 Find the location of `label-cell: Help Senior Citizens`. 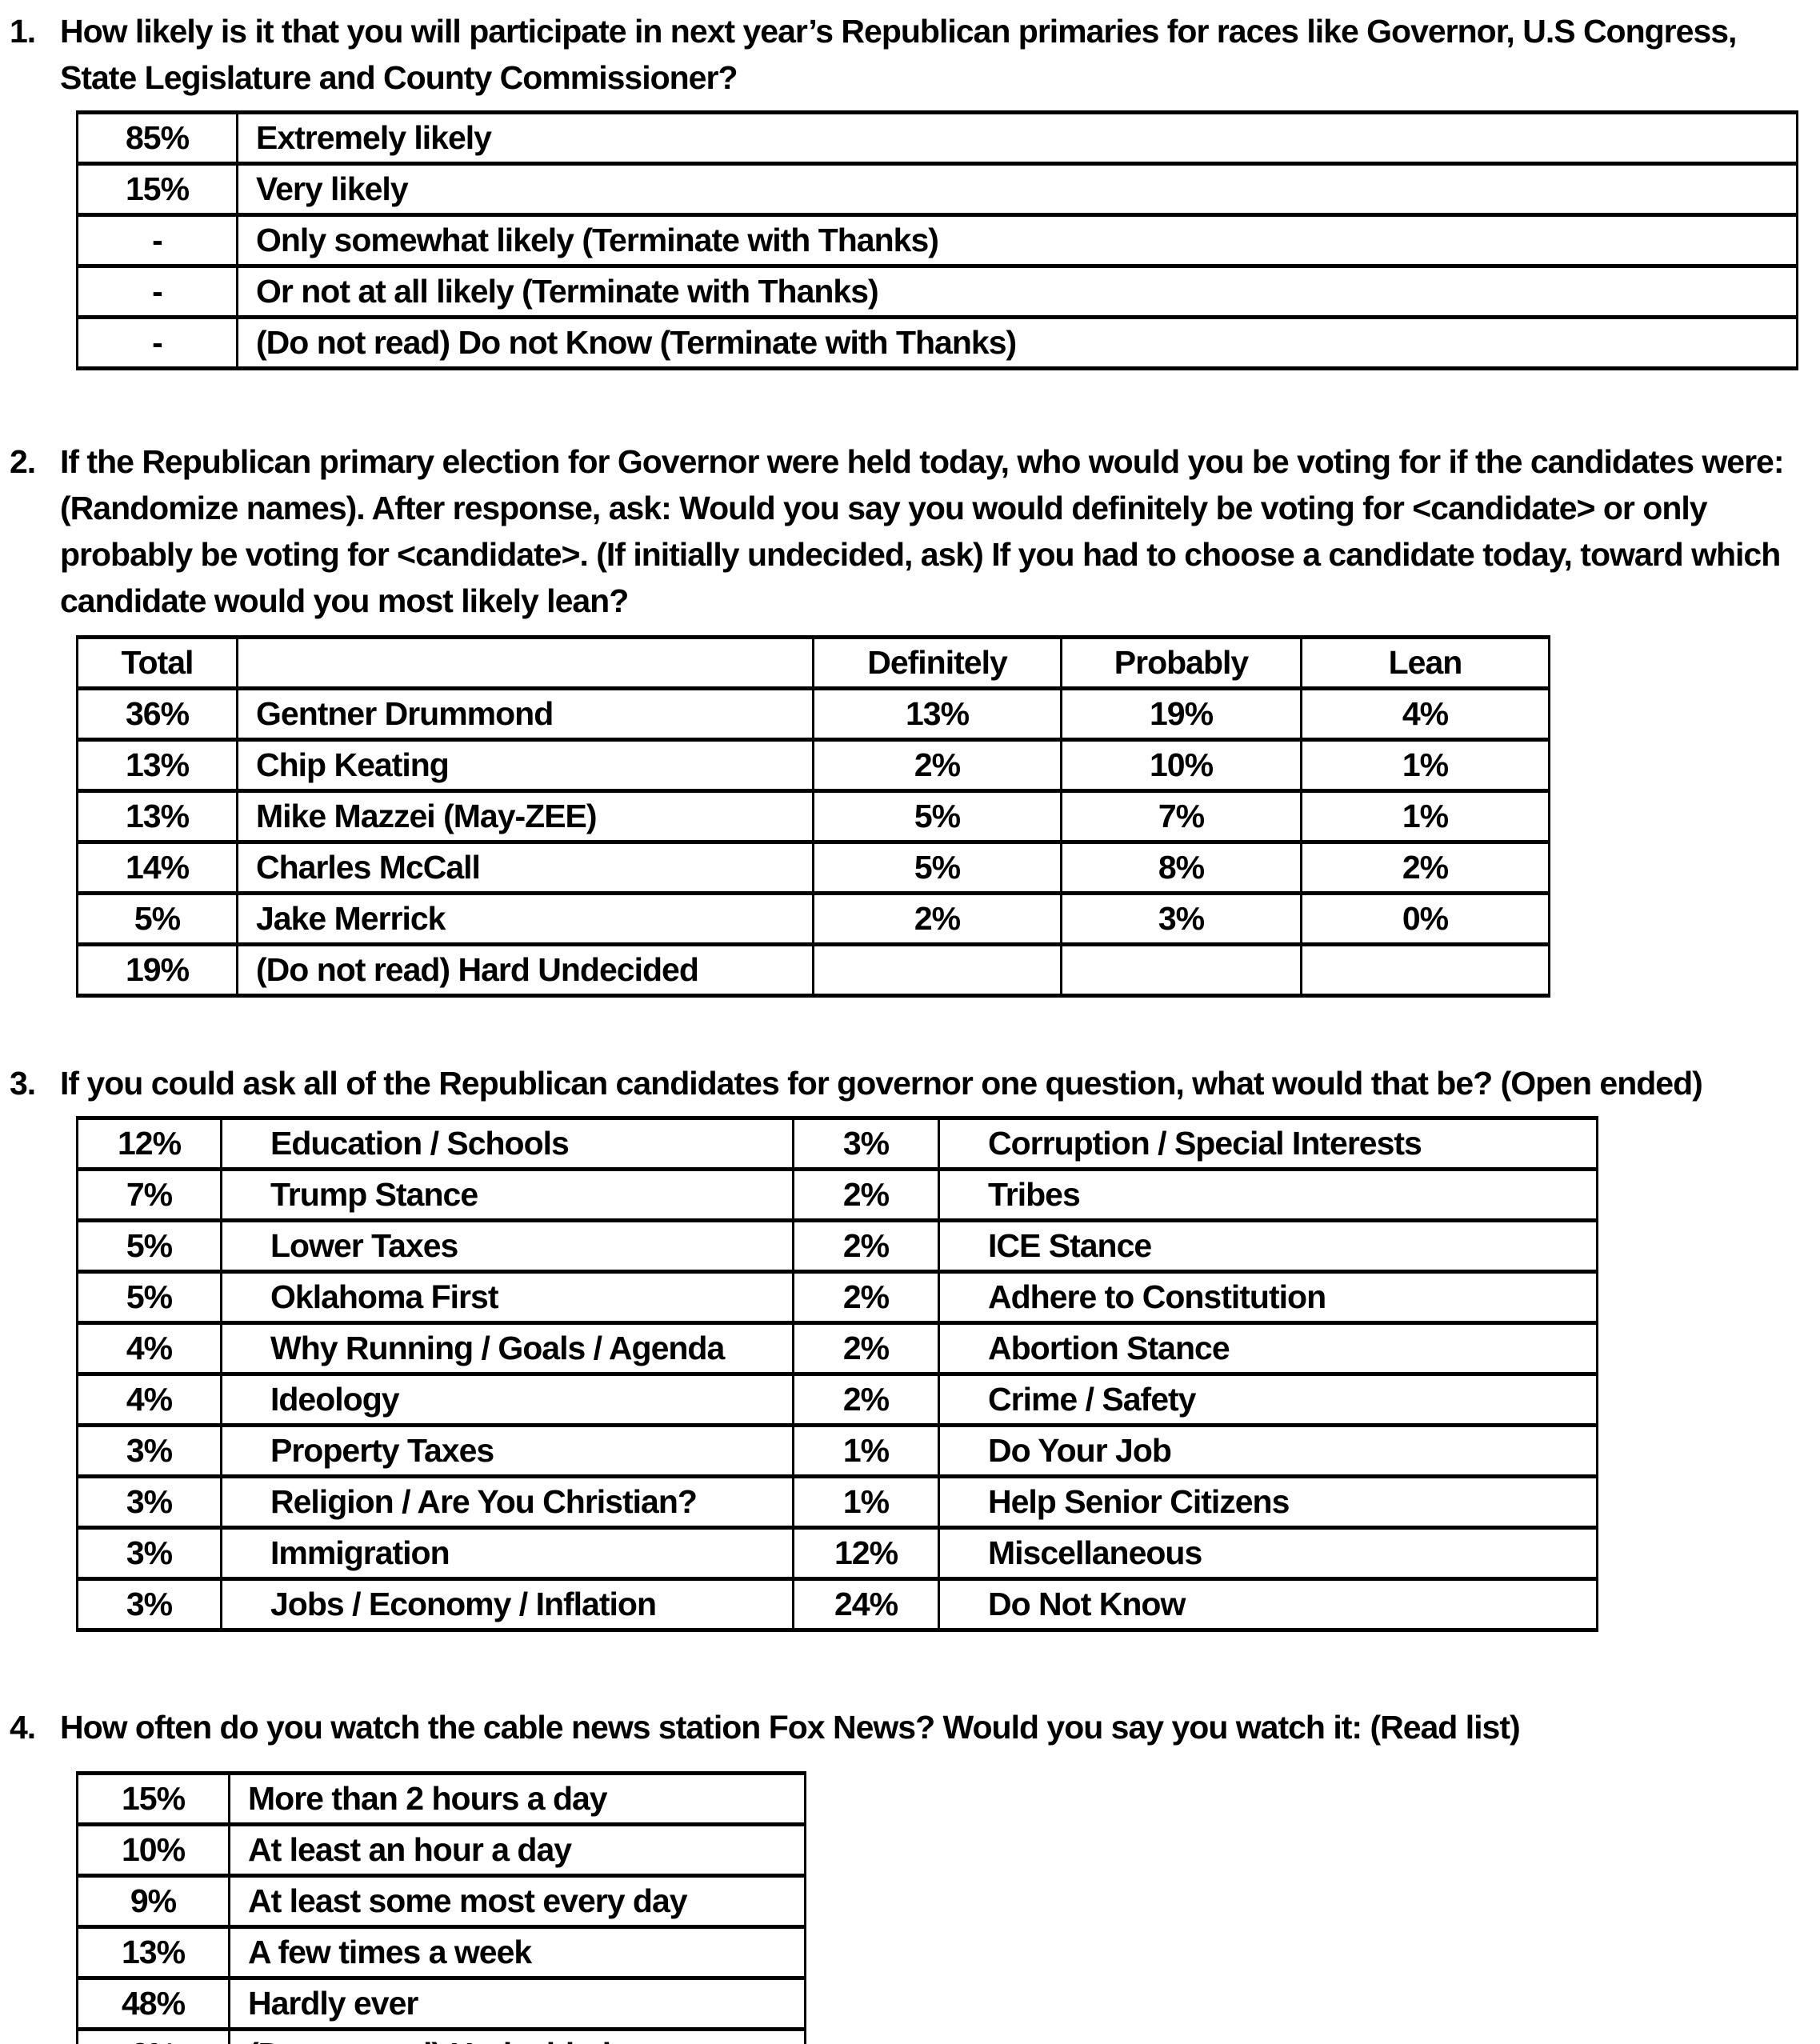

label-cell: Help Senior Citizens is located at coordinates (1268, 1502).